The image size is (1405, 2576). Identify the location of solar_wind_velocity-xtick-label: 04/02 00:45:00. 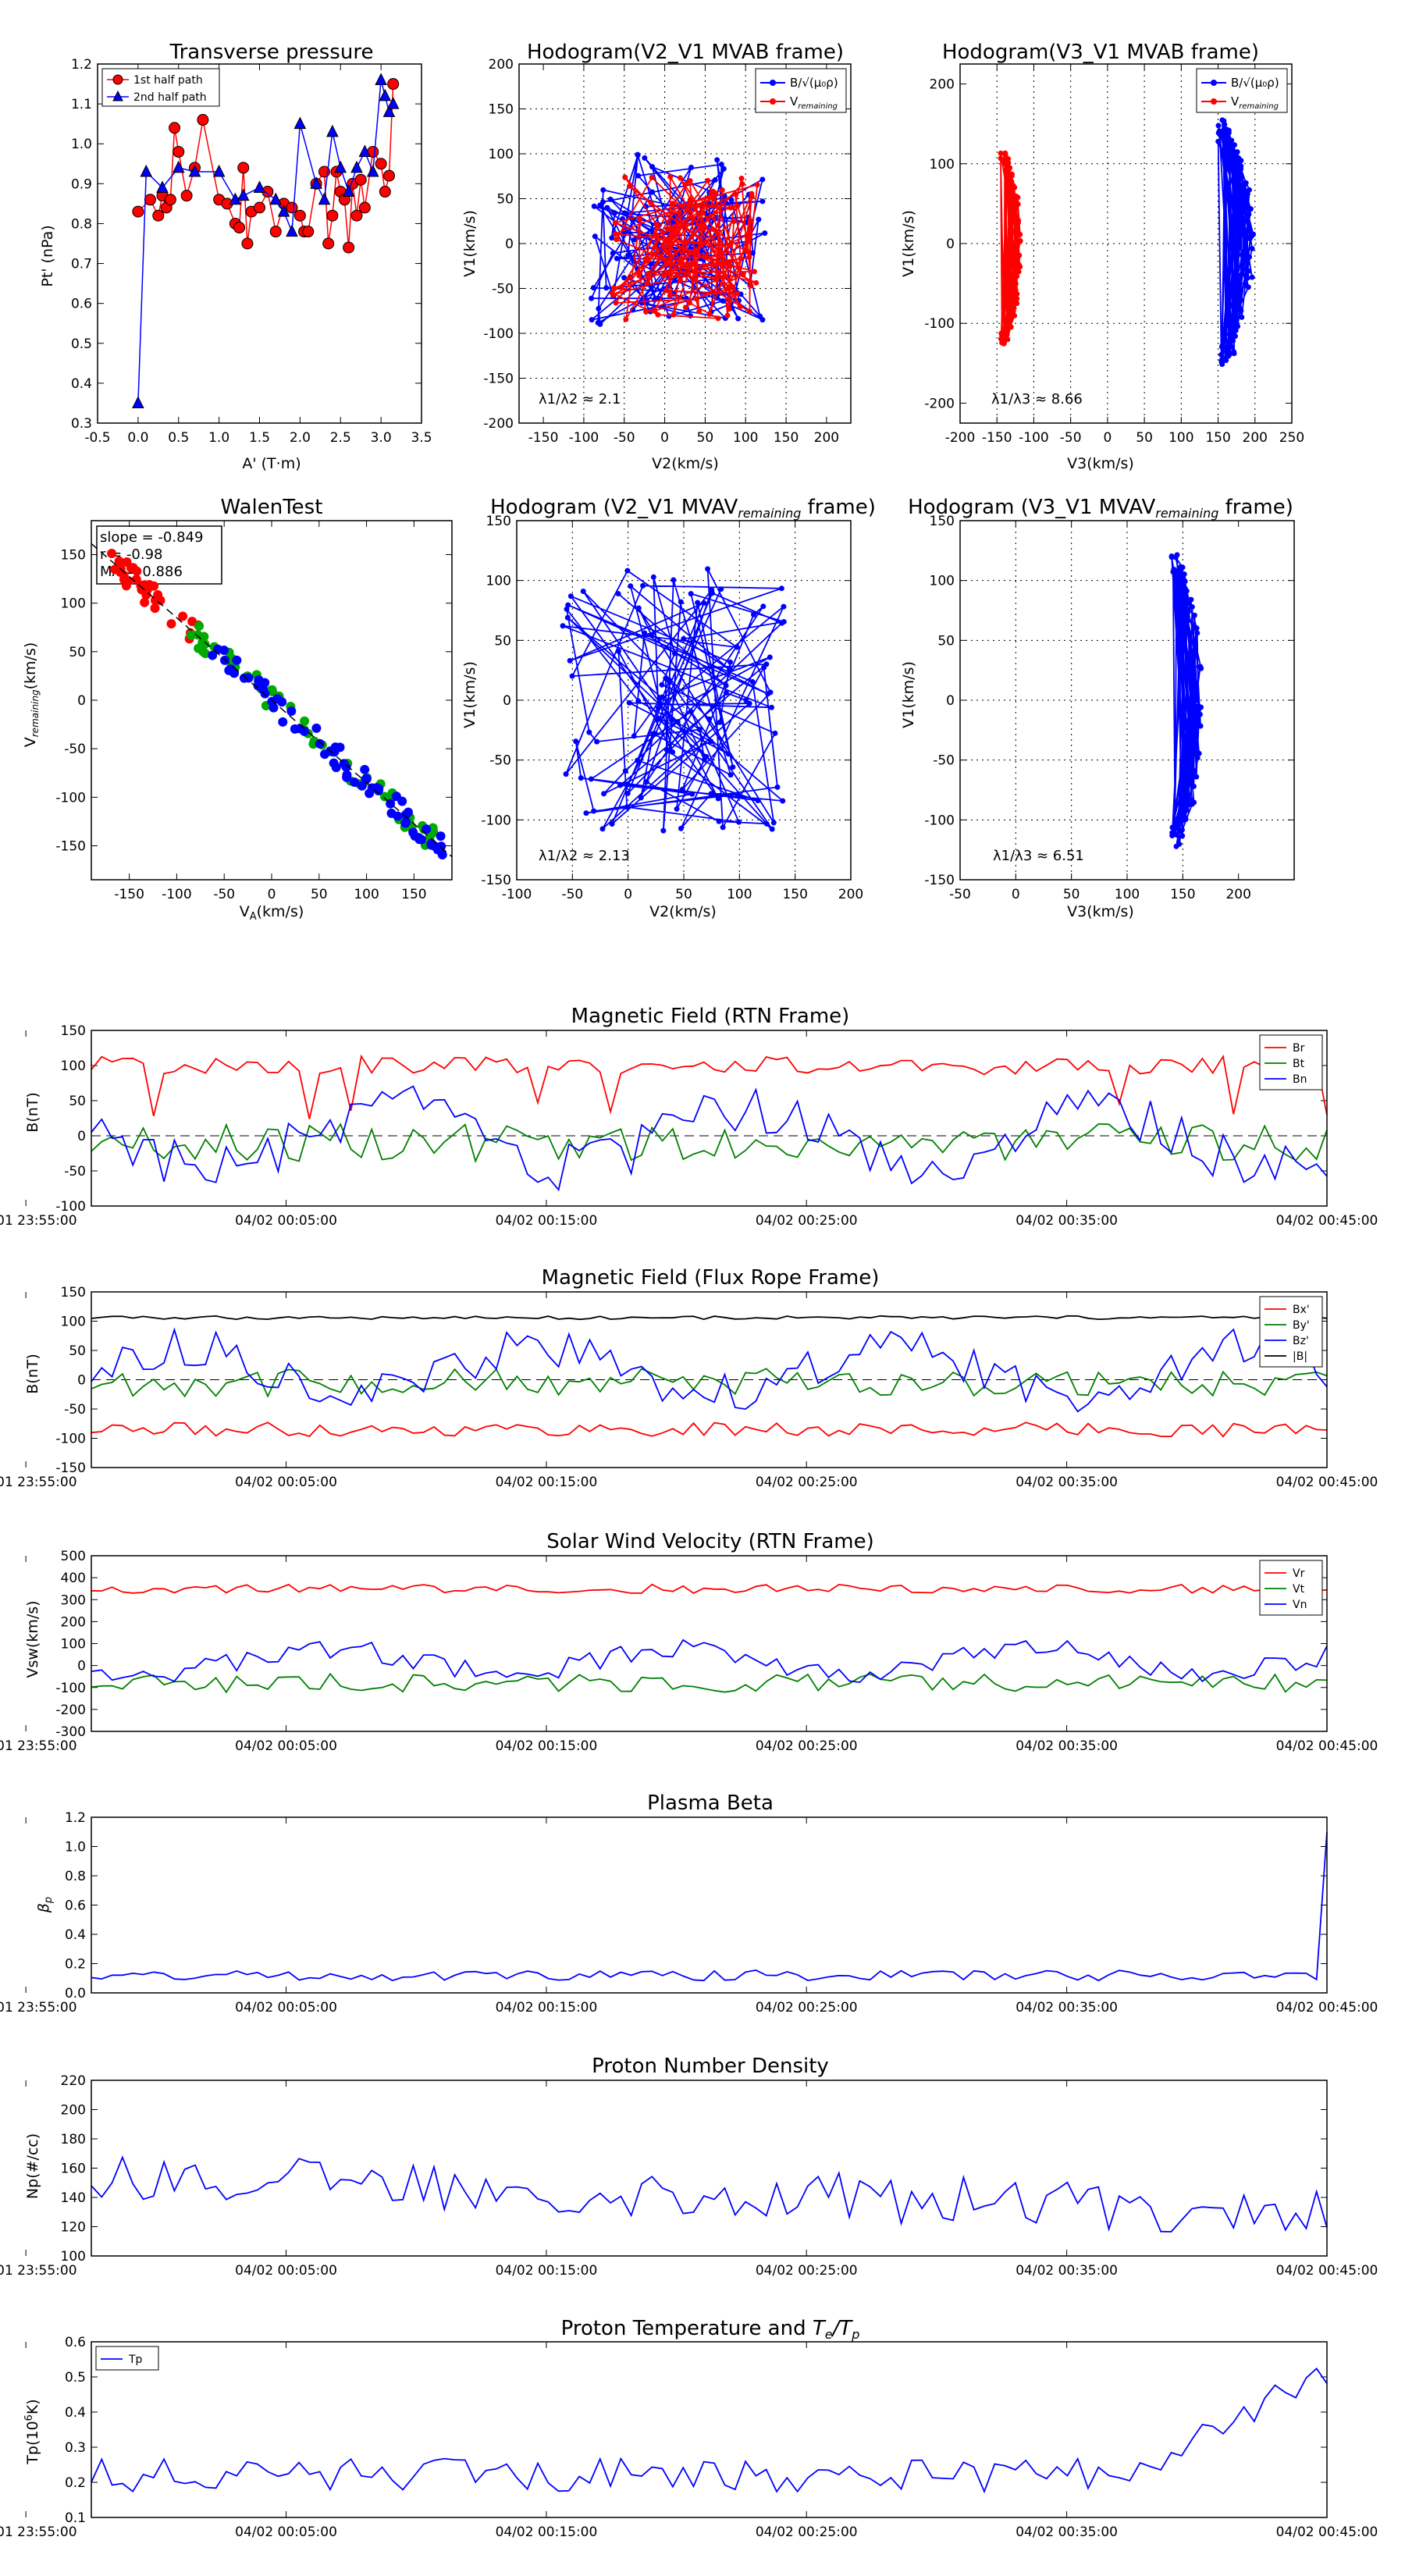
(1327, 1746).